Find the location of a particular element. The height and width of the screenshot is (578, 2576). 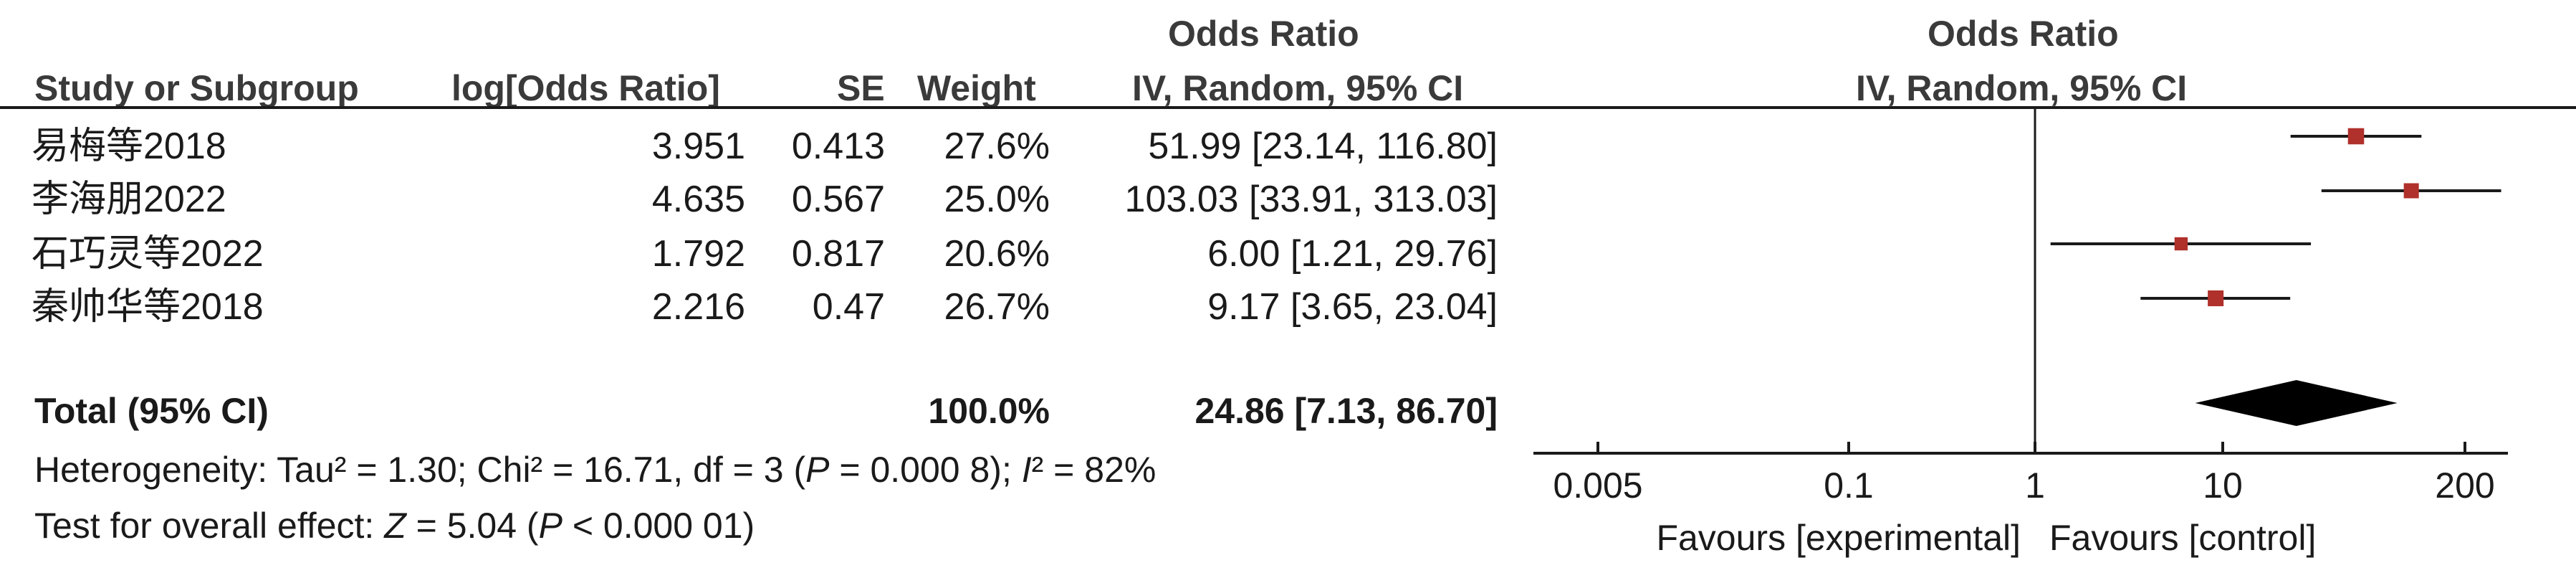

x-axis-tick-label: 0.1 is located at coordinates (1849, 485).